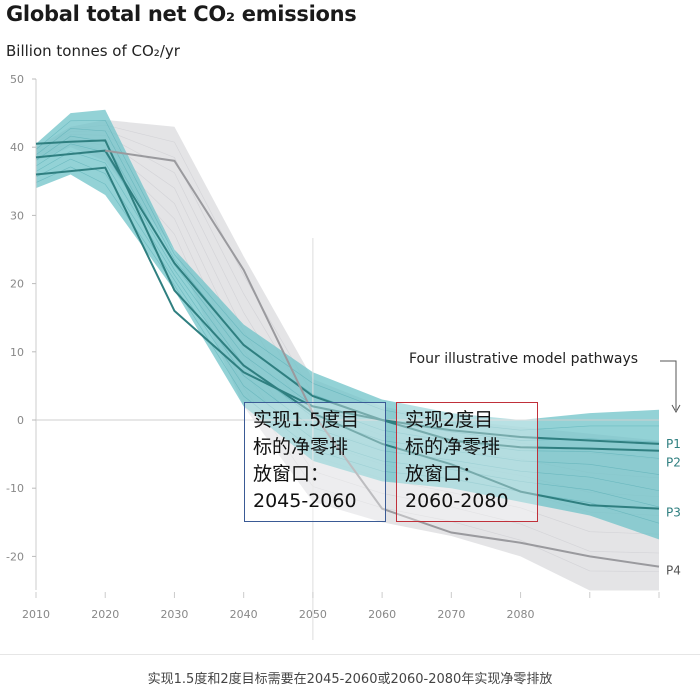 Image resolution: width=700 pixels, height=700 pixels. What do you see at coordinates (174, 614) in the screenshot?
I see `x-tick-label: 2030` at bounding box center [174, 614].